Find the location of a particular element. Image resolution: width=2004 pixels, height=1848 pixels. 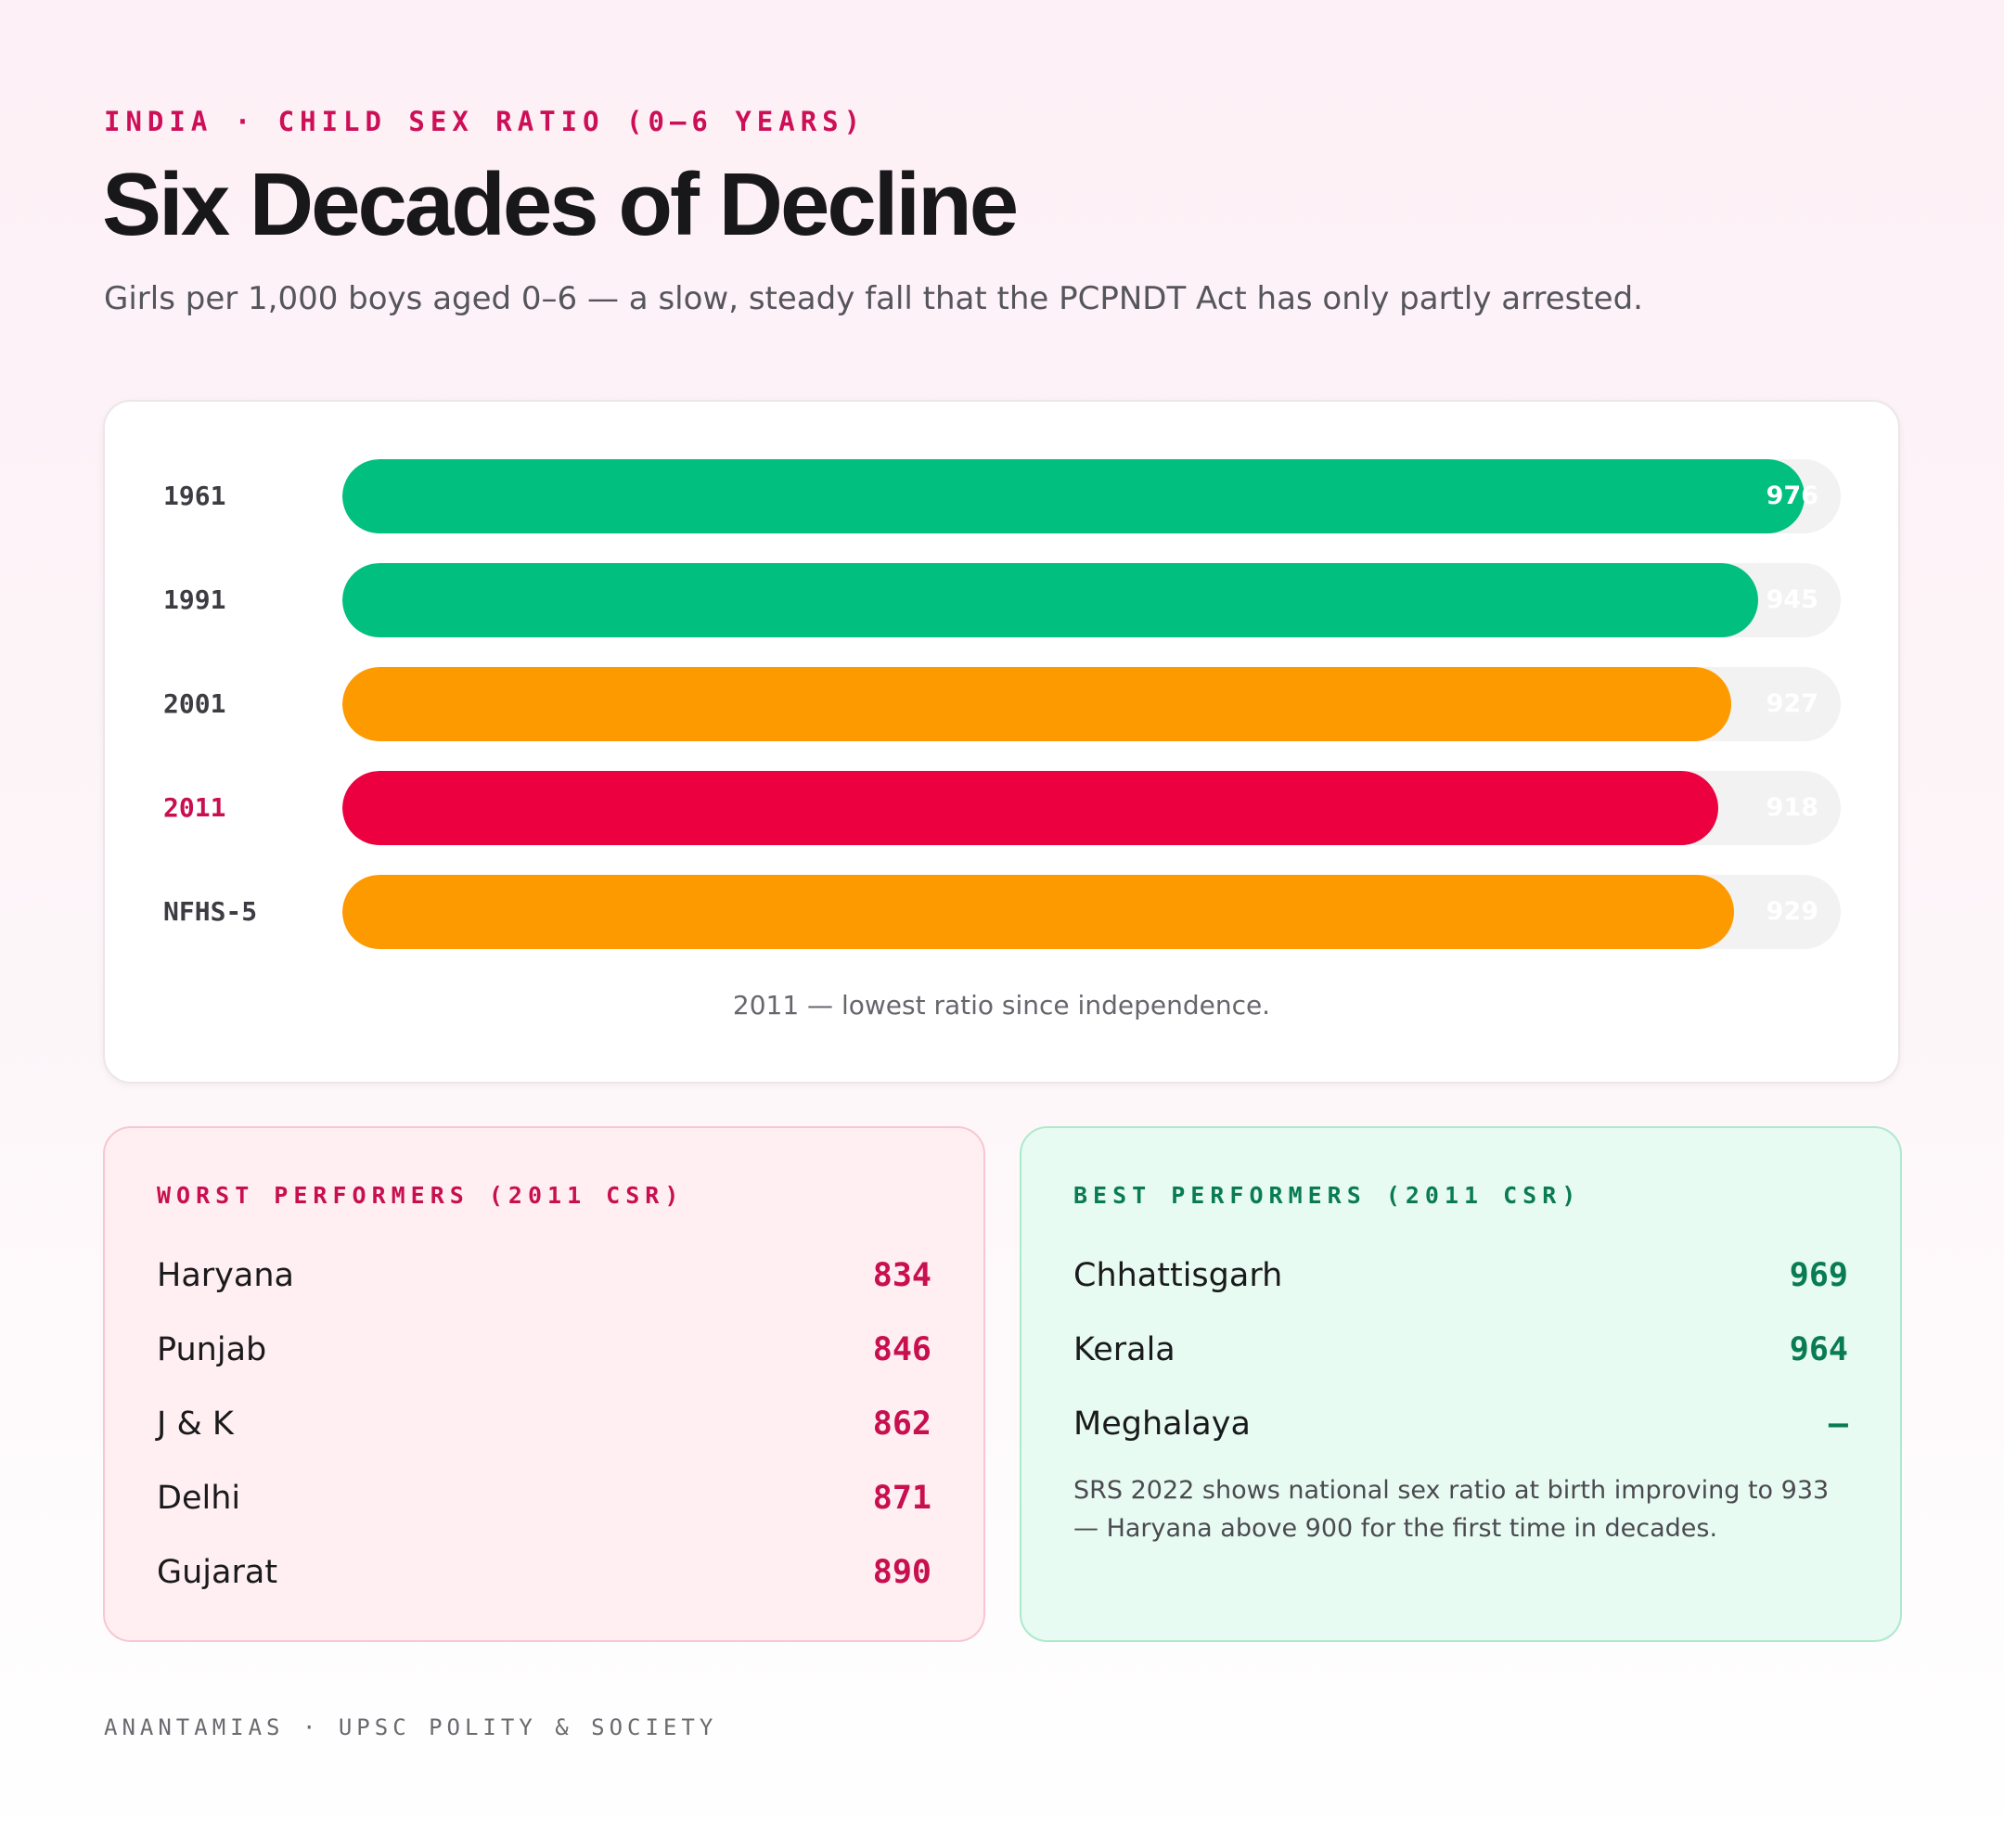

best-performers-heading: BEST PERFORMERS (2011 CSR) is located at coordinates (1327, 1195).